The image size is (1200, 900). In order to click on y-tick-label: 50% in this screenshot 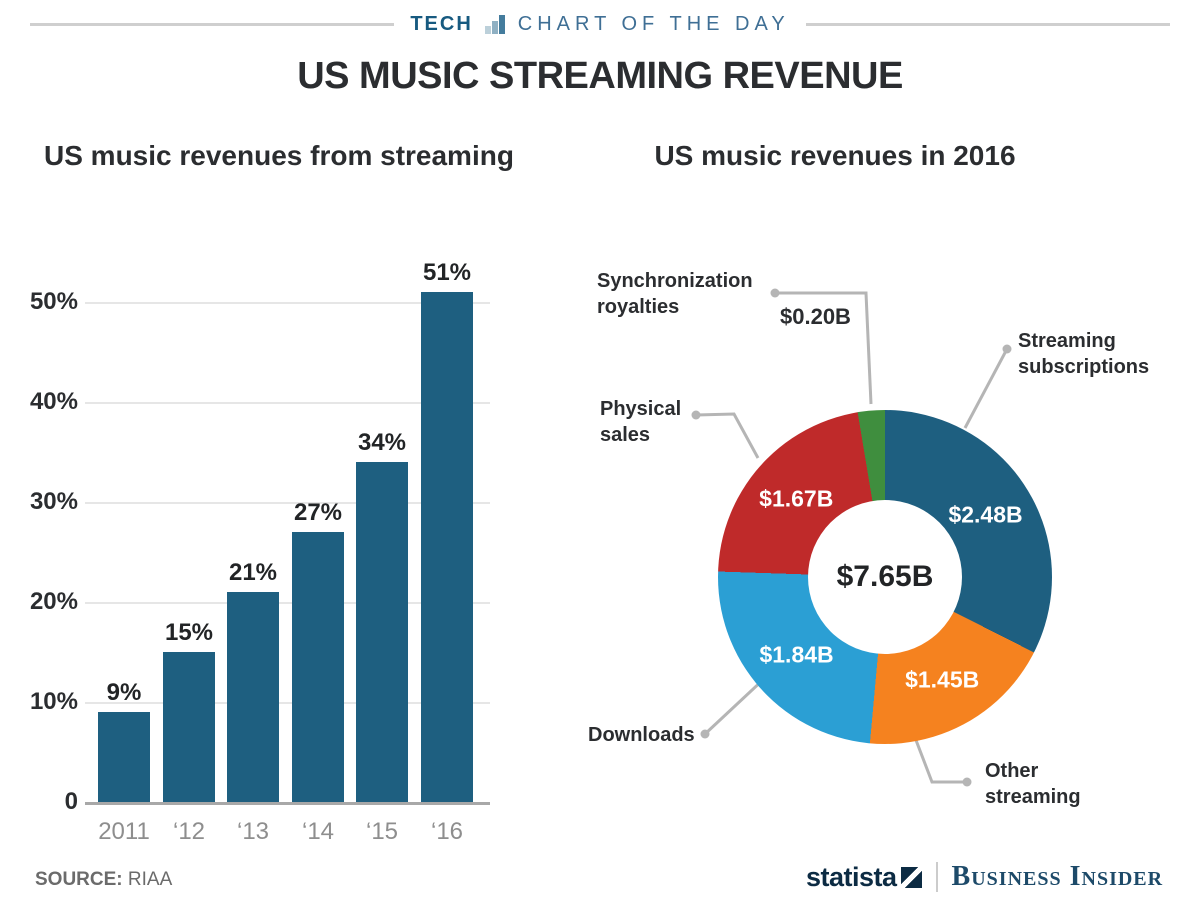, I will do `click(53, 301)`.